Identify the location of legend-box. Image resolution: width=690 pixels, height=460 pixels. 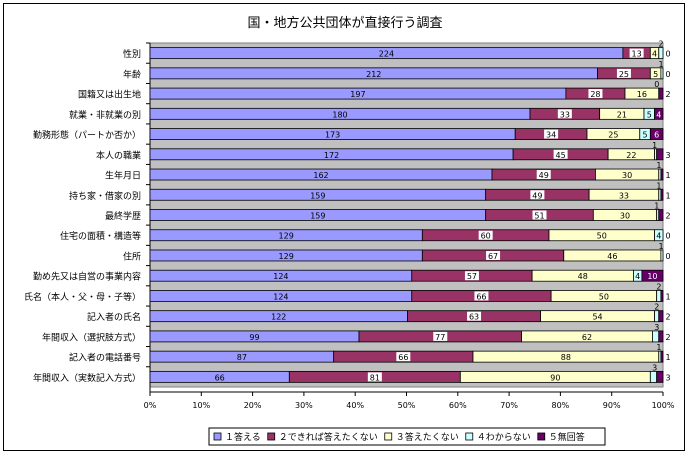
(407, 436).